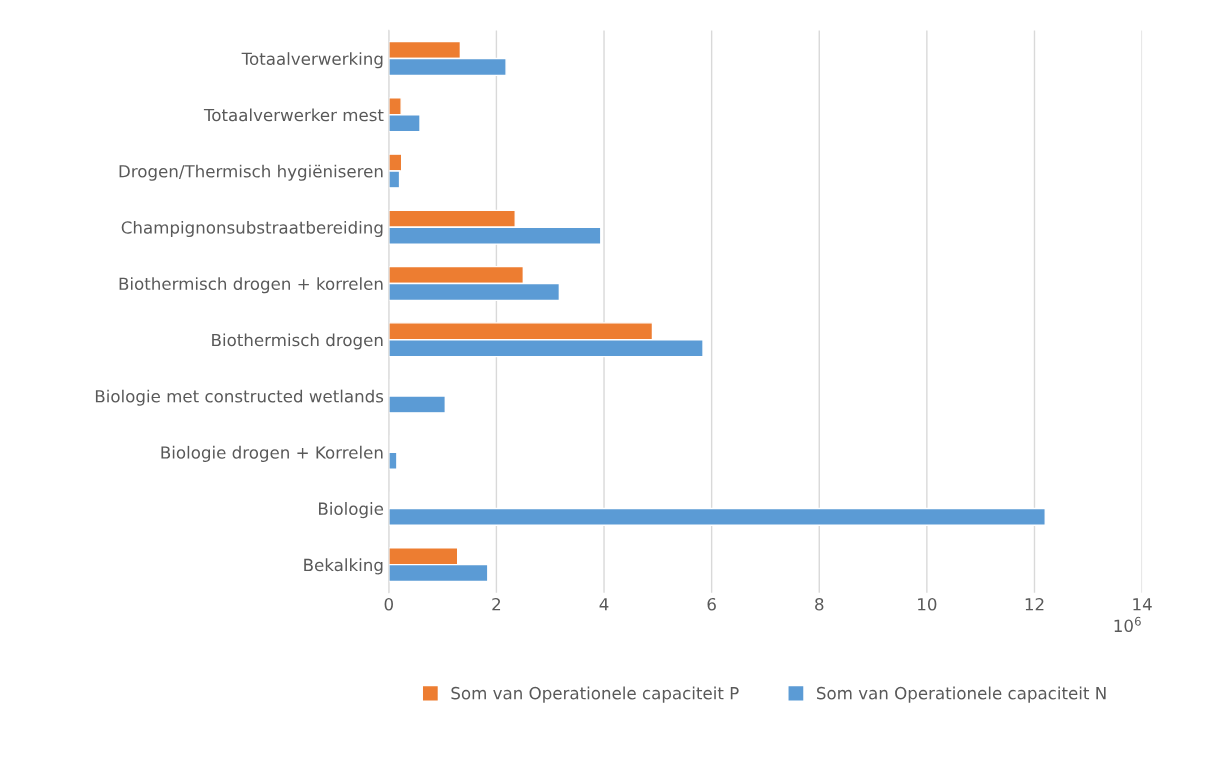 Image resolution: width=1215 pixels, height=760 pixels. Describe the element at coordinates (595, 694) in the screenshot. I see `legend-label: Som van Operationele capaciteit P` at that location.